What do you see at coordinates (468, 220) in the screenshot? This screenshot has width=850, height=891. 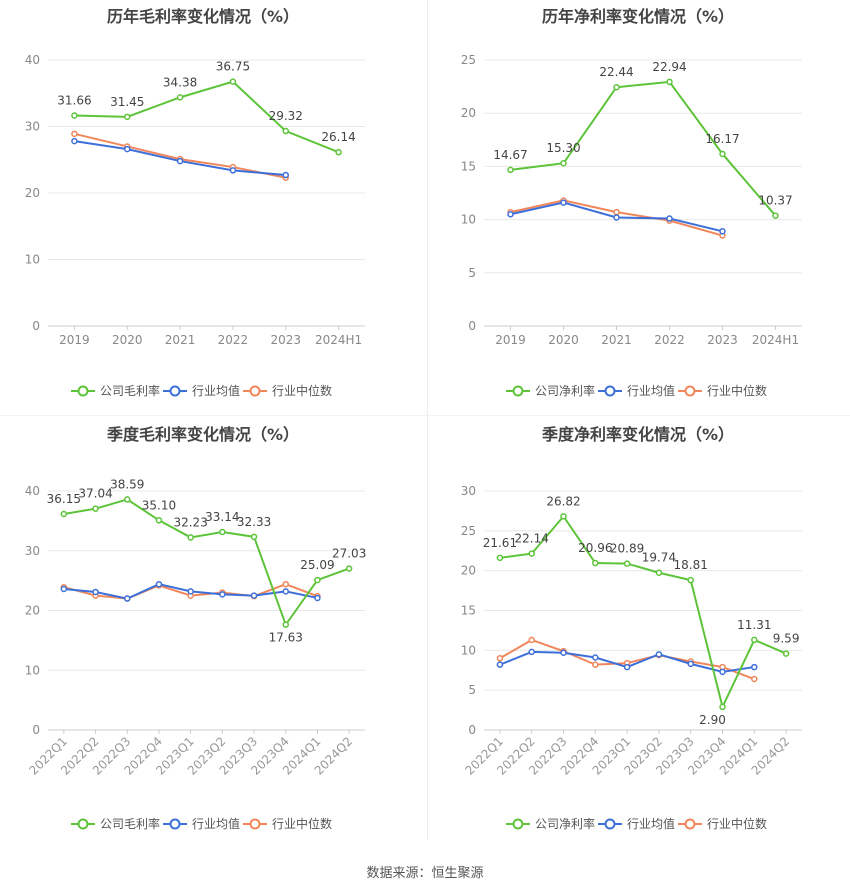 I see `y-tick-label: 10` at bounding box center [468, 220].